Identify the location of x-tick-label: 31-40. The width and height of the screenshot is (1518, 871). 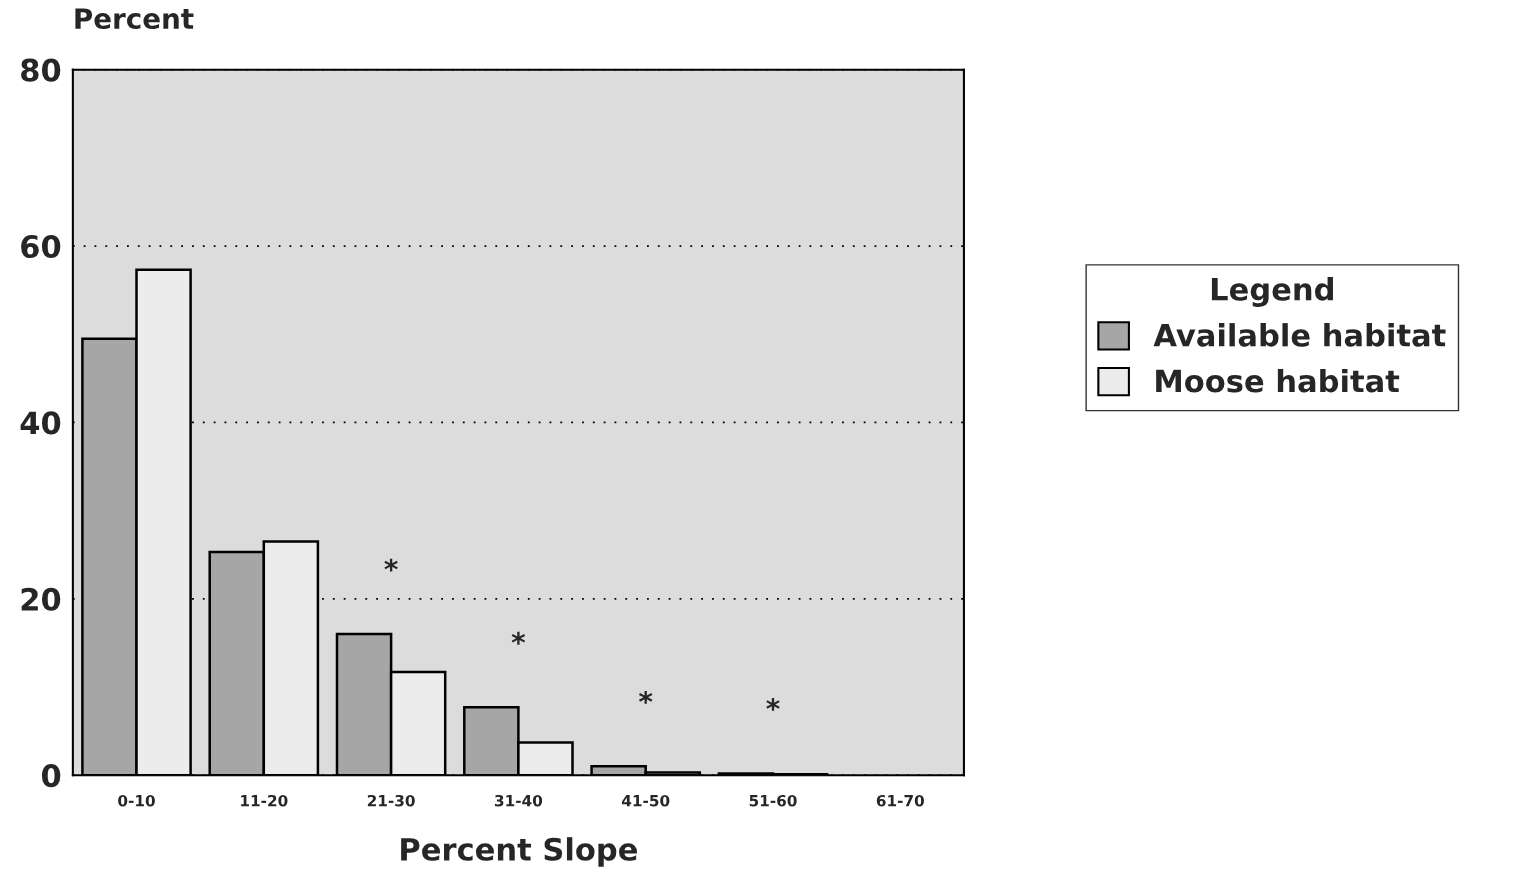
(518, 800).